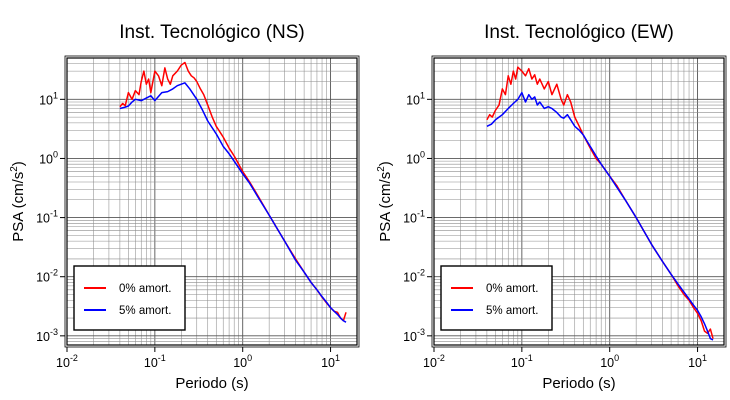 This screenshot has height=400, width=730. Describe the element at coordinates (579, 32) in the screenshot. I see `chart-title: Inst. Tecnológico (EW)` at that location.